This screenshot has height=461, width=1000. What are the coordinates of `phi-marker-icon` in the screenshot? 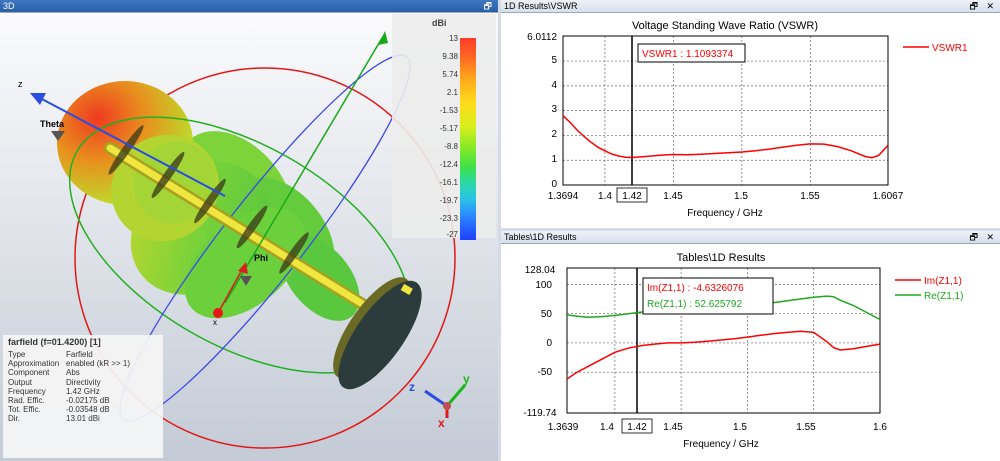 It's located at (246, 281).